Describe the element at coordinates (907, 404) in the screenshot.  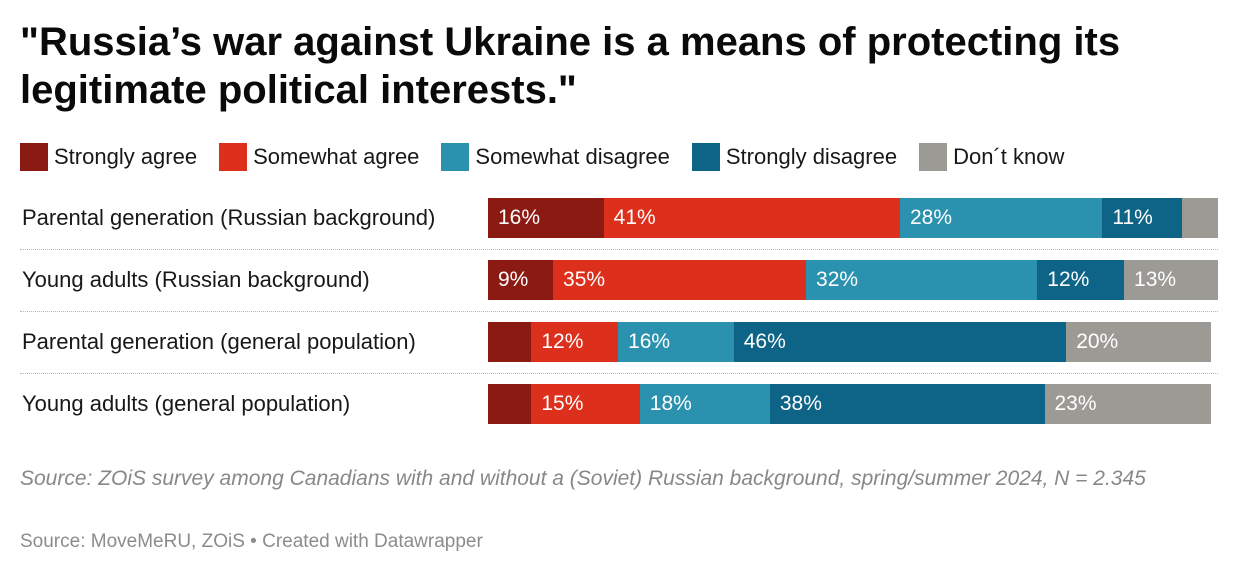
I see `bar-segment-strongly-disagree: 38%` at that location.